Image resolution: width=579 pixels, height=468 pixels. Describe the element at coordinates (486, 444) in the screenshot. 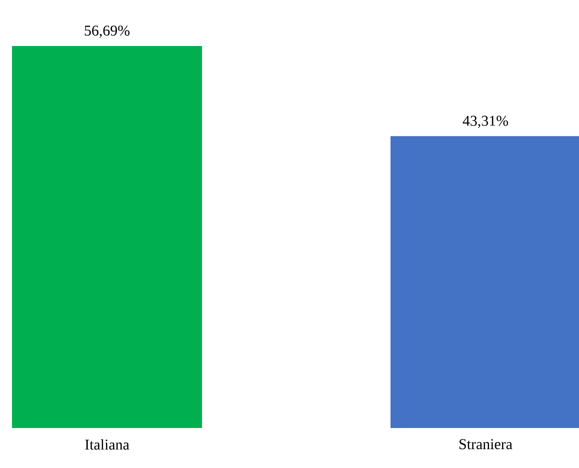

I see `x-tick-label: Straniera` at that location.